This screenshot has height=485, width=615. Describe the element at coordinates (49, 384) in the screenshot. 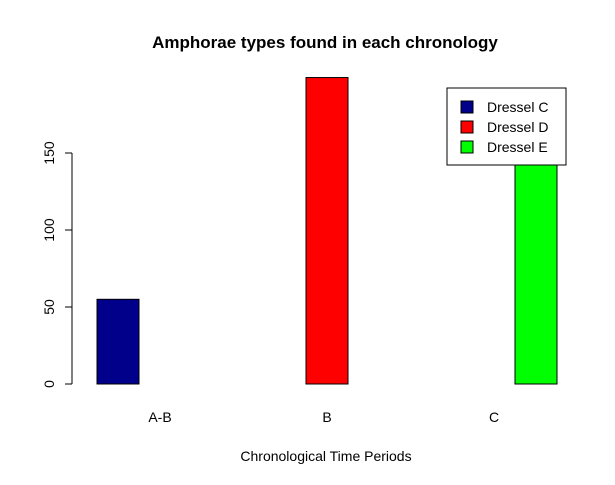

I see `y-tick-label: 0` at that location.